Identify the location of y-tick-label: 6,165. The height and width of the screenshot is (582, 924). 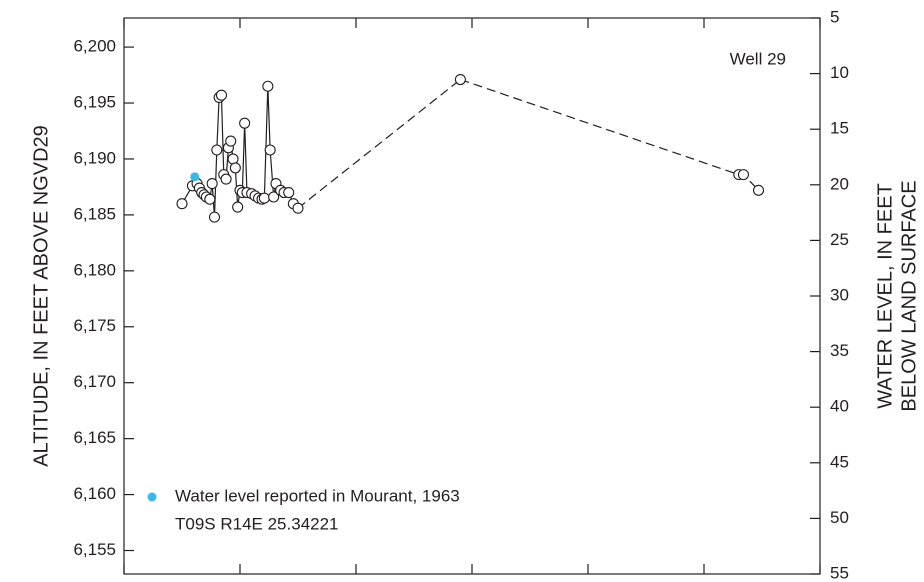
(94, 437).